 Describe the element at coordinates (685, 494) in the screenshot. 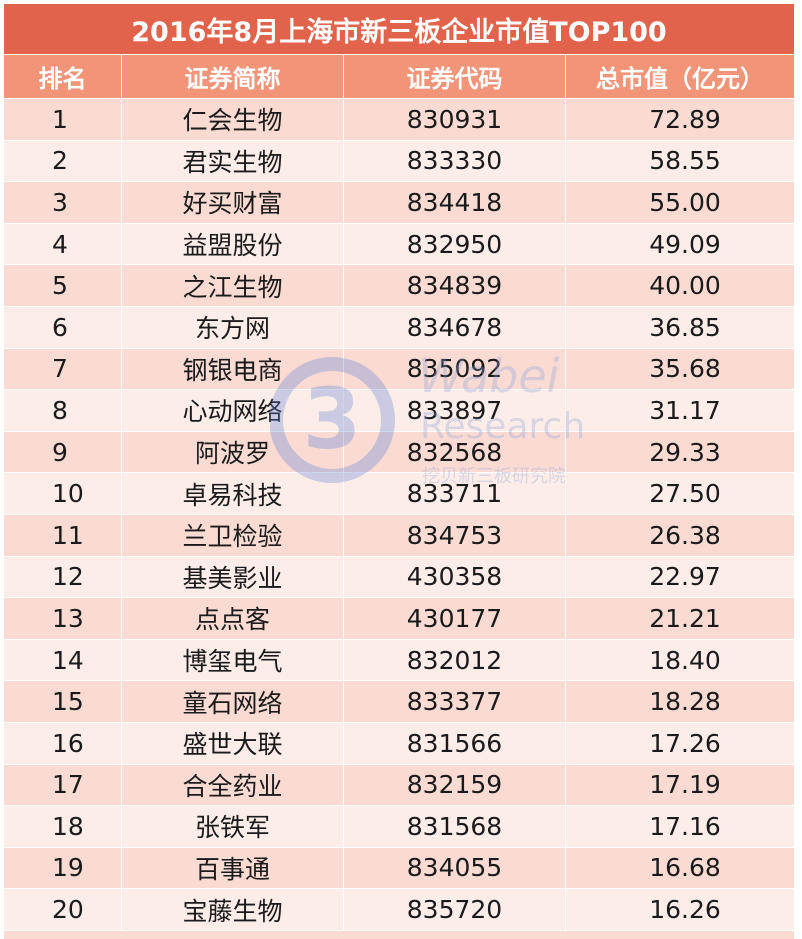

I see `market-value-cell: 27.50` at that location.